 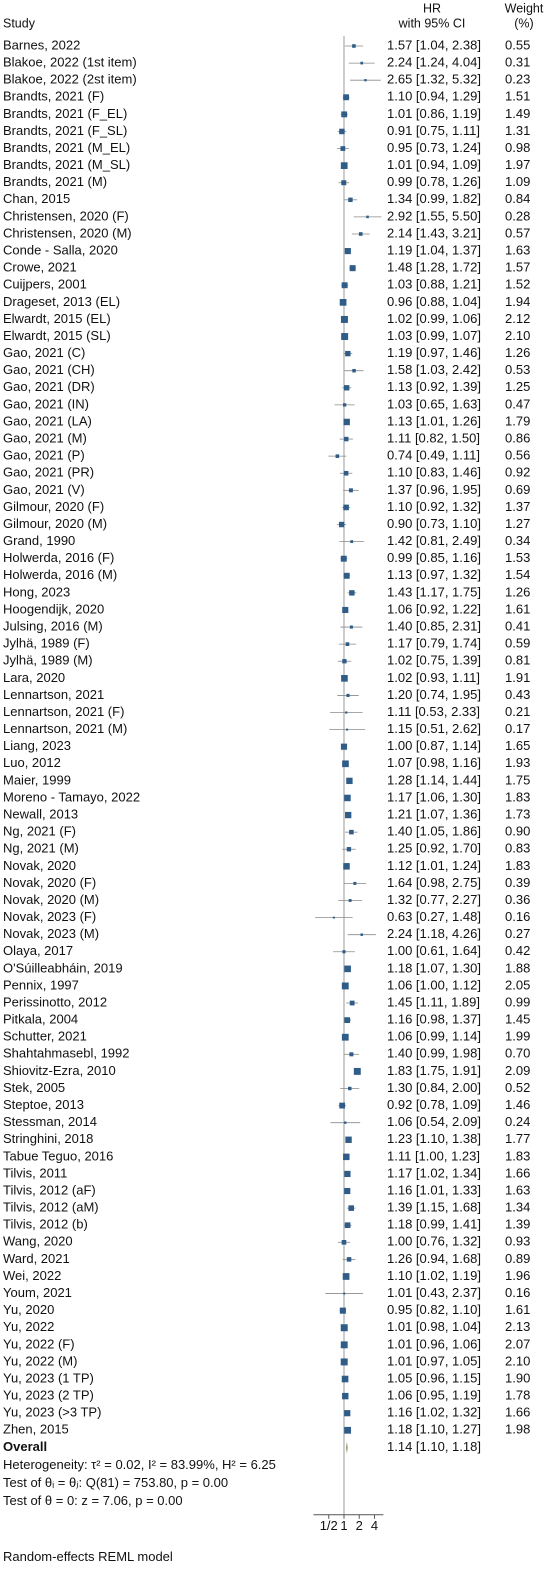 What do you see at coordinates (517, 44) in the screenshot?
I see `weight-label: 0.55` at bounding box center [517, 44].